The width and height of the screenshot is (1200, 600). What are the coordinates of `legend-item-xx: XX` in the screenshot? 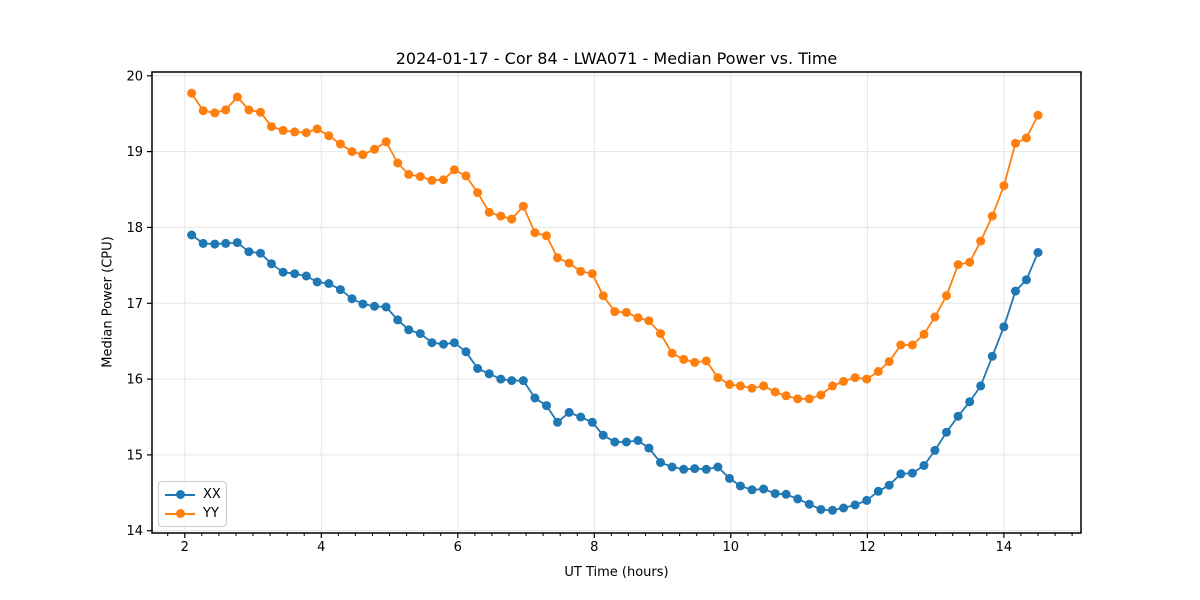 It's located at (193, 494).